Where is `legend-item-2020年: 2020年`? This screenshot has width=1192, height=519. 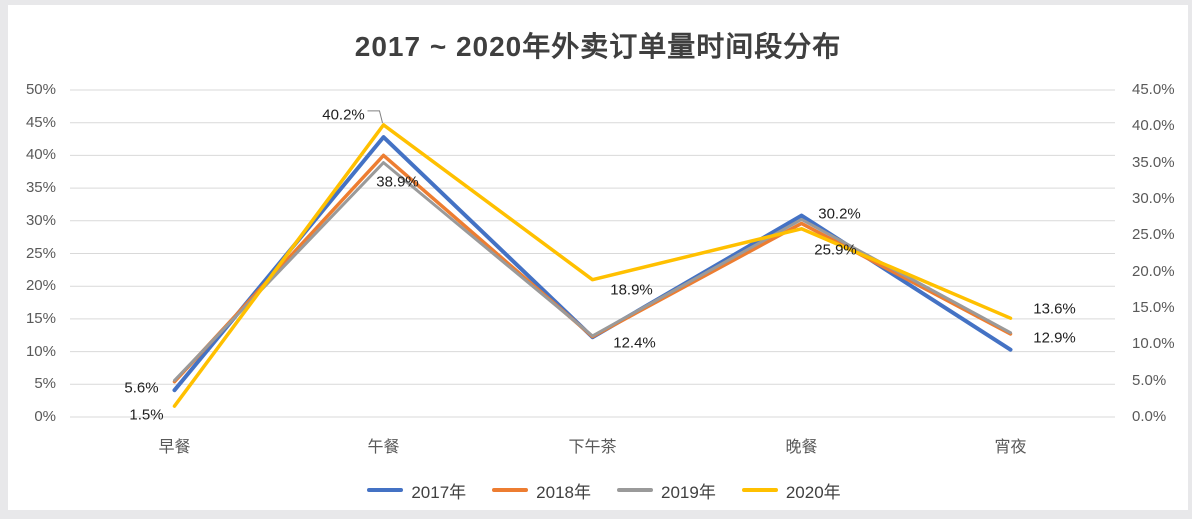
legend-item-2020年: 2020年 is located at coordinates (791, 490).